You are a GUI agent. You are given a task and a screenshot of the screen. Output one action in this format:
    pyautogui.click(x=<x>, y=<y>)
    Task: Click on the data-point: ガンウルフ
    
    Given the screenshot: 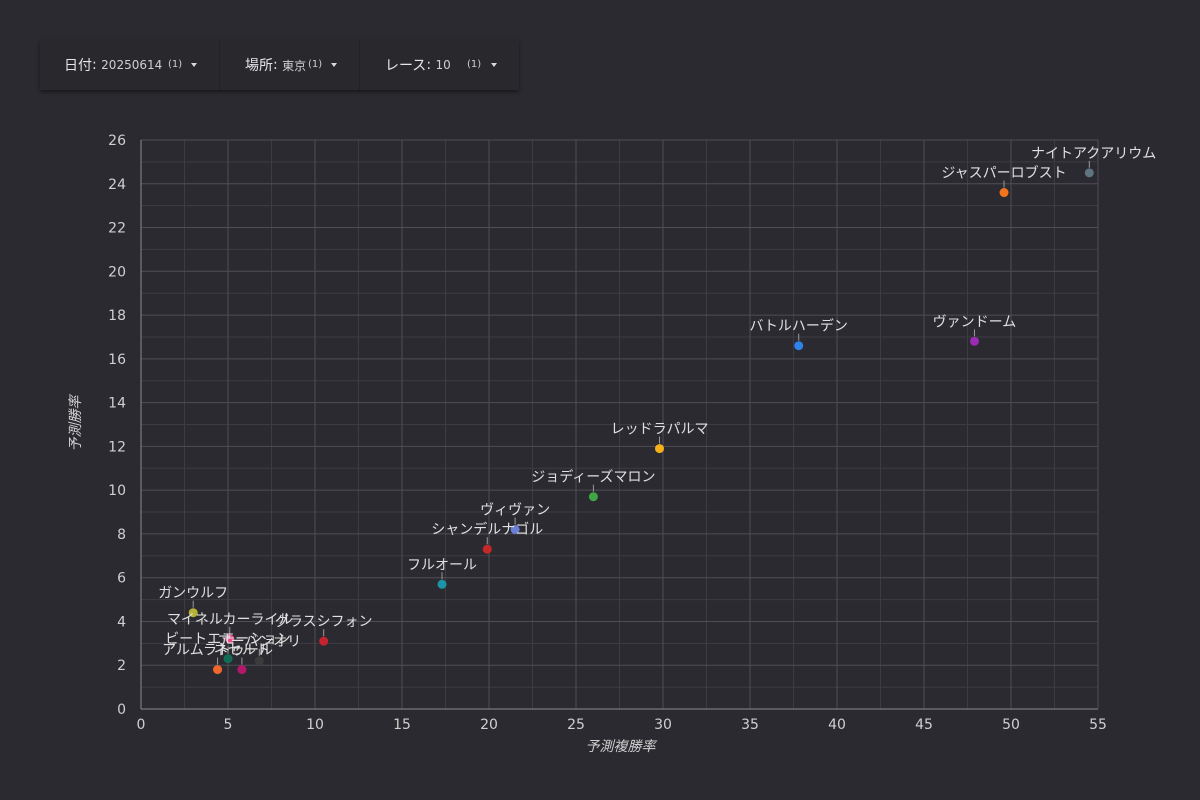 What is the action you would take?
    pyautogui.click(x=193, y=602)
    